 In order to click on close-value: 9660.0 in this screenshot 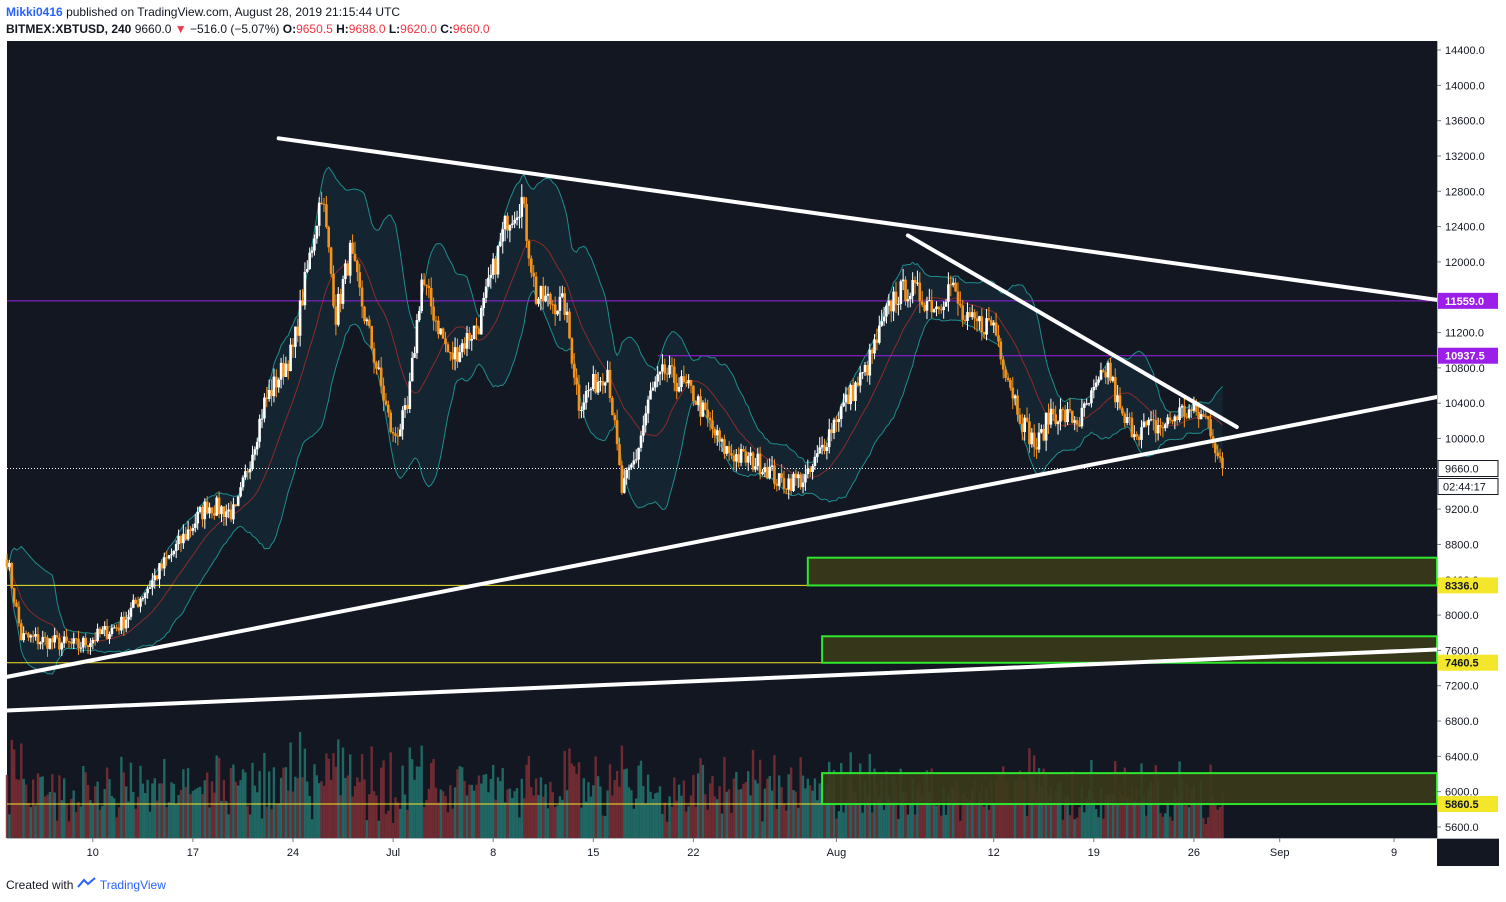, I will do `click(471, 29)`.